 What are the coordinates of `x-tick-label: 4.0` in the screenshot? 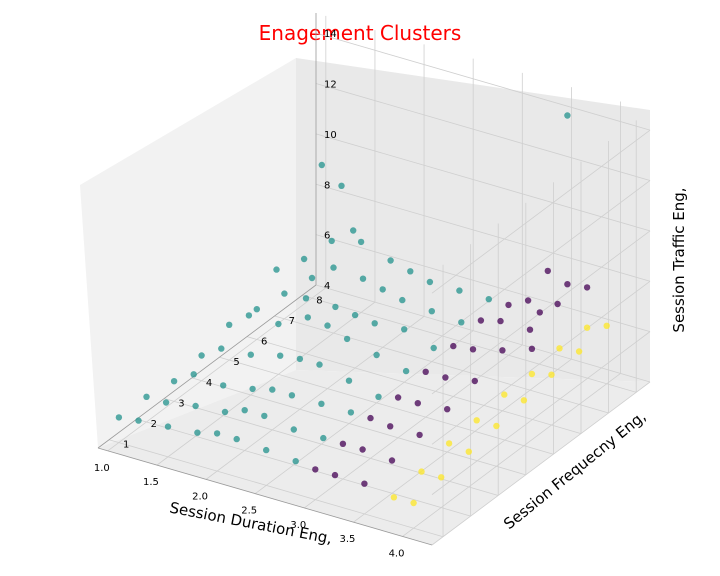 It's located at (397, 553).